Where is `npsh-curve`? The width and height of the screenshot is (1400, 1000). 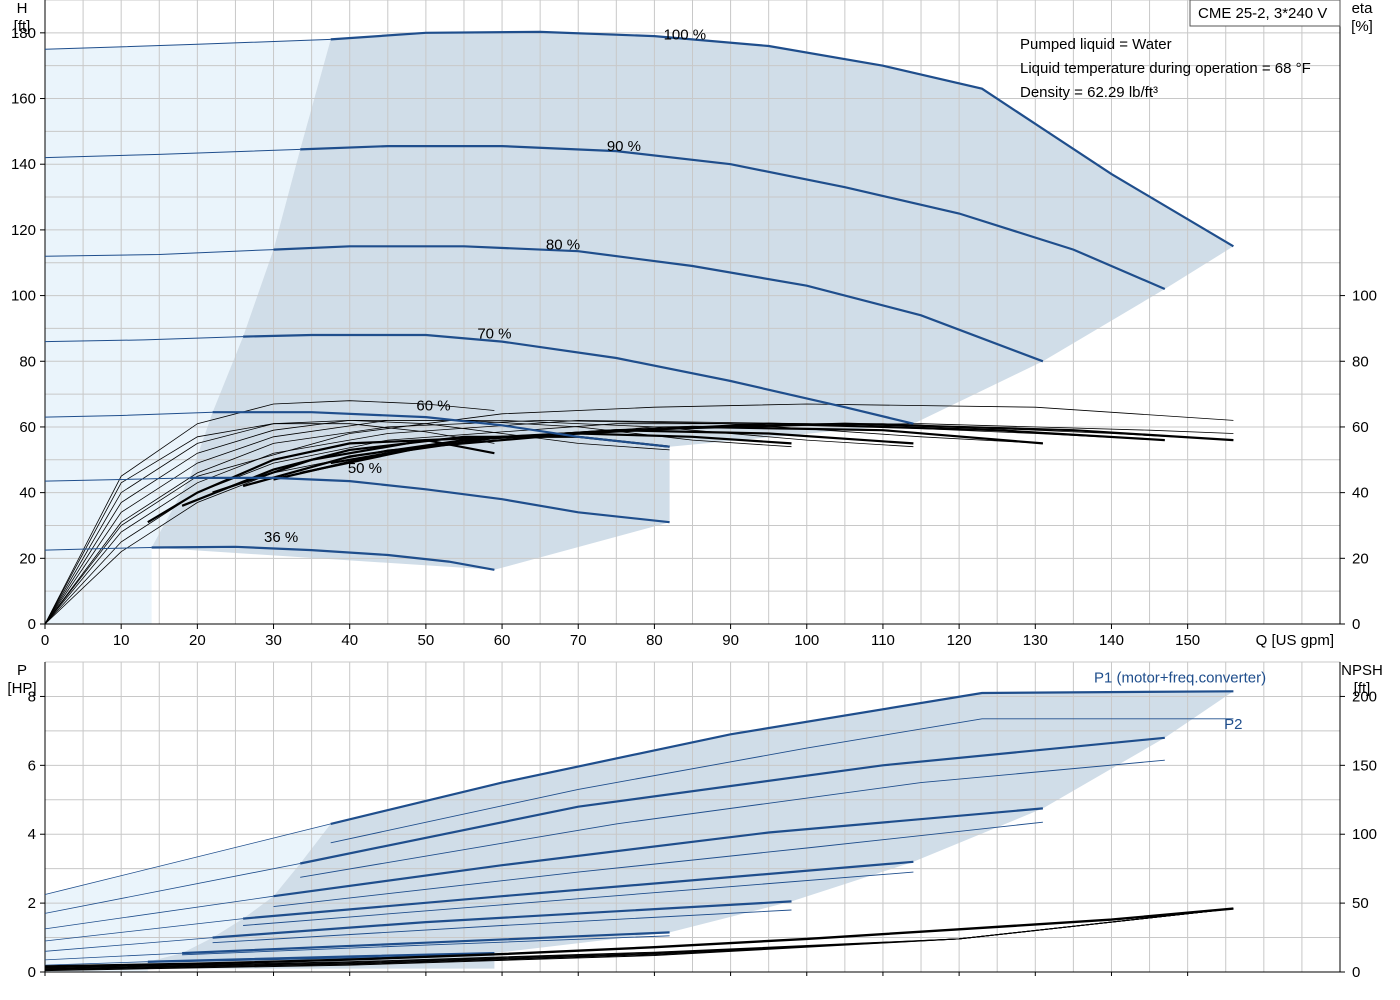
npsh-curve is located at coordinates (639, 937).